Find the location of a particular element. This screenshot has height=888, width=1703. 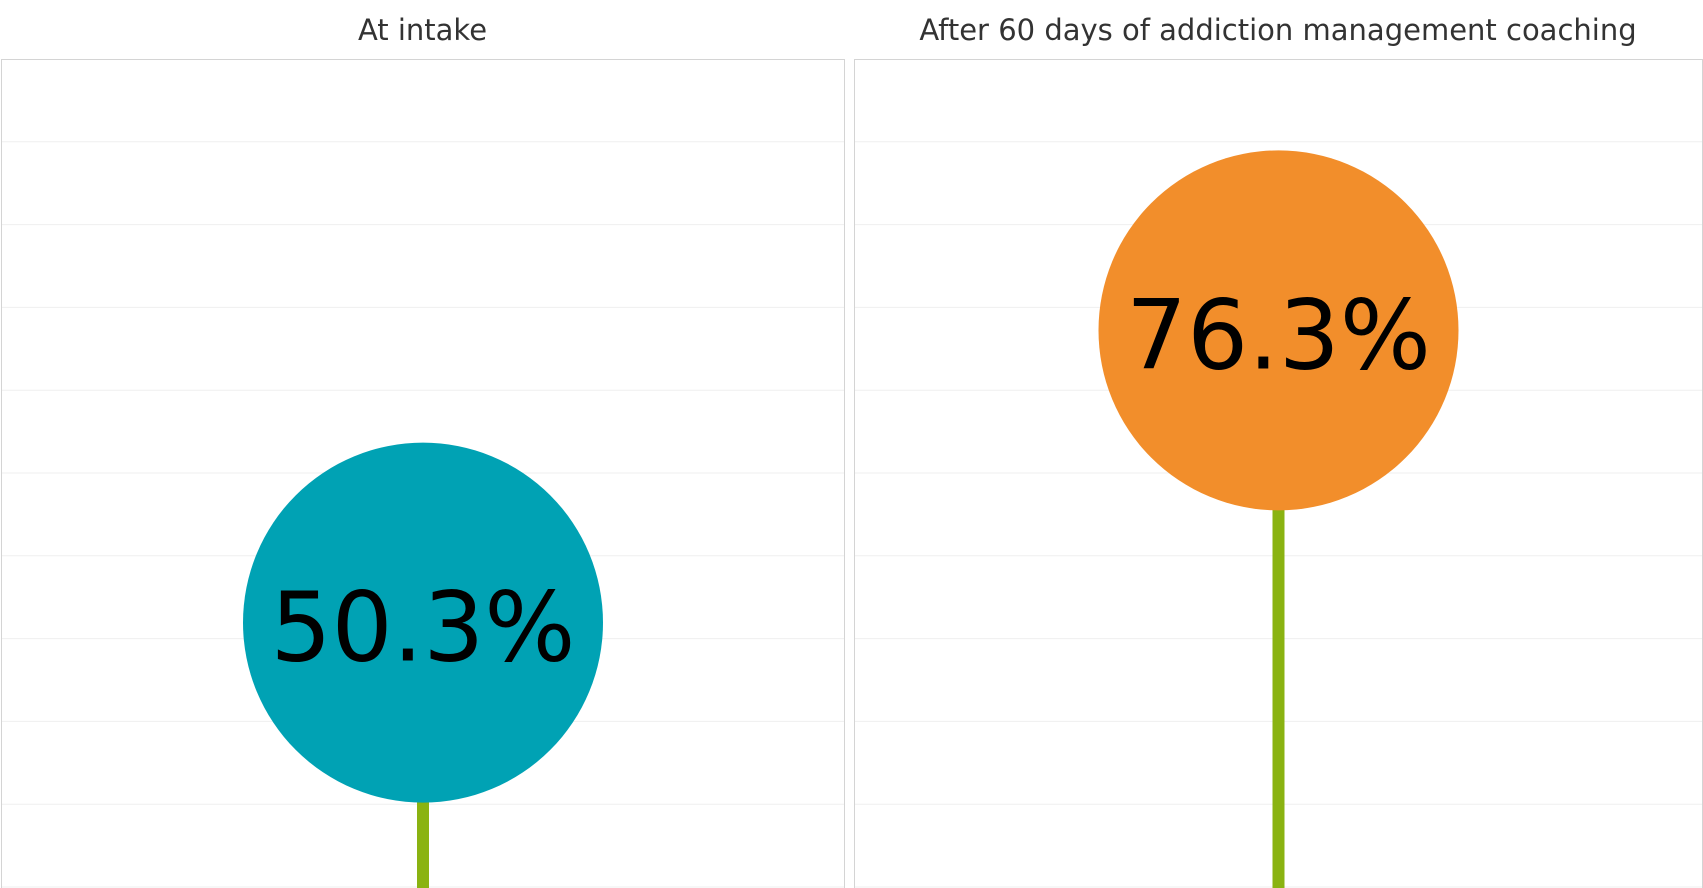

value-label: 50.3% is located at coordinates (423, 628).